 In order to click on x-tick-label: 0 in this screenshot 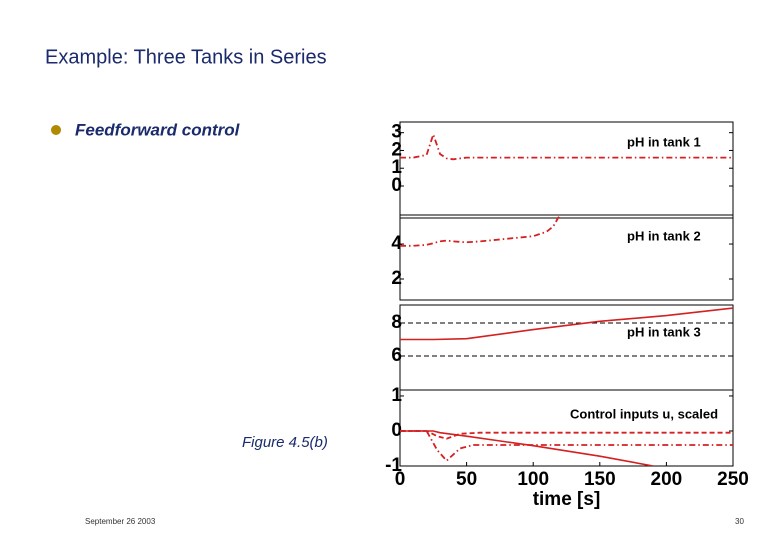, I will do `click(400, 479)`.